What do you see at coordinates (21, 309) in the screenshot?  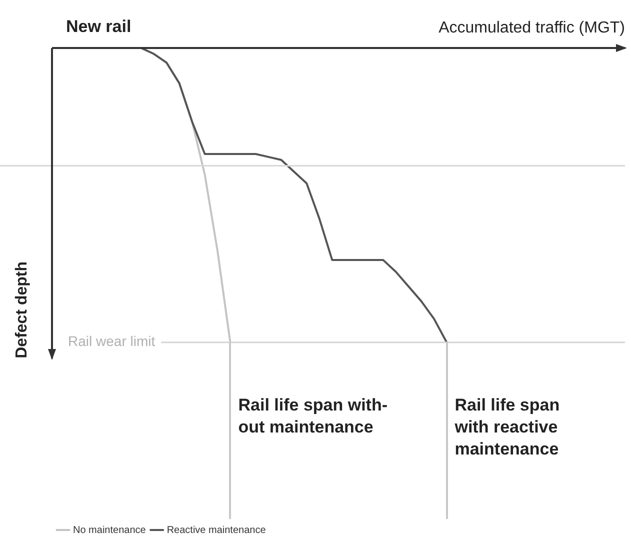 I see `y-axis-title: Defect depth` at bounding box center [21, 309].